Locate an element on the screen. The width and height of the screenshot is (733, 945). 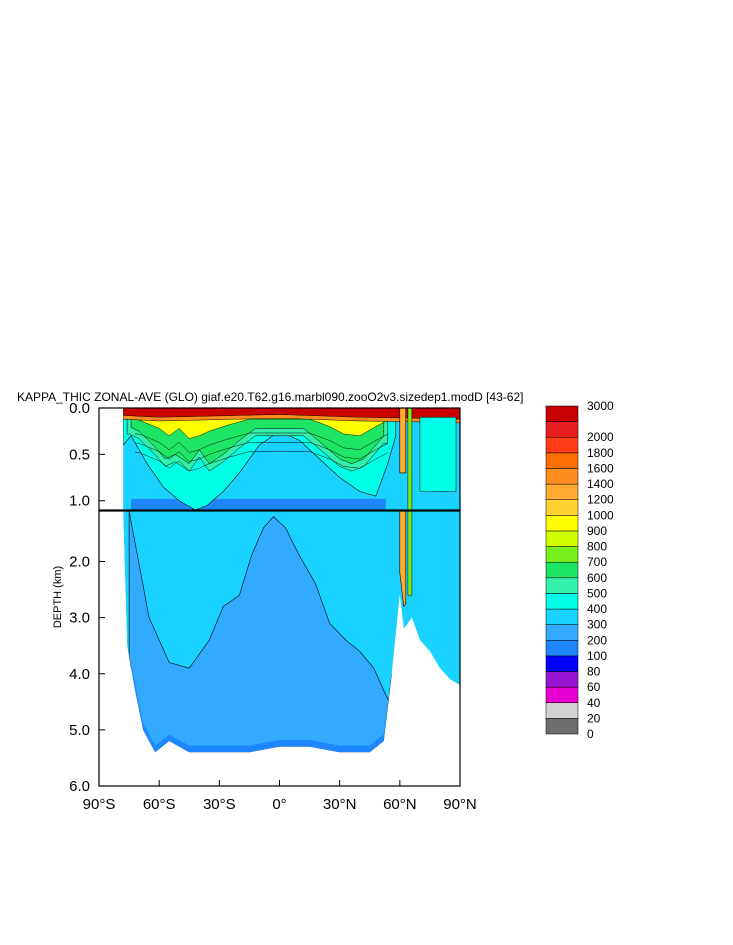
colorbar-label: 800 is located at coordinates (597, 547).